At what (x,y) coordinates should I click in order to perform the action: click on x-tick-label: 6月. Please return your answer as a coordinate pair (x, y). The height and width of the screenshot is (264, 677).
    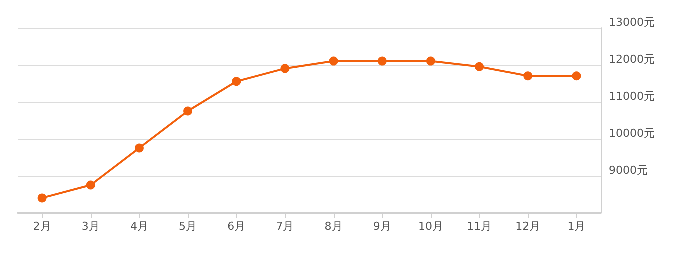
    Looking at the image, I should click on (237, 226).